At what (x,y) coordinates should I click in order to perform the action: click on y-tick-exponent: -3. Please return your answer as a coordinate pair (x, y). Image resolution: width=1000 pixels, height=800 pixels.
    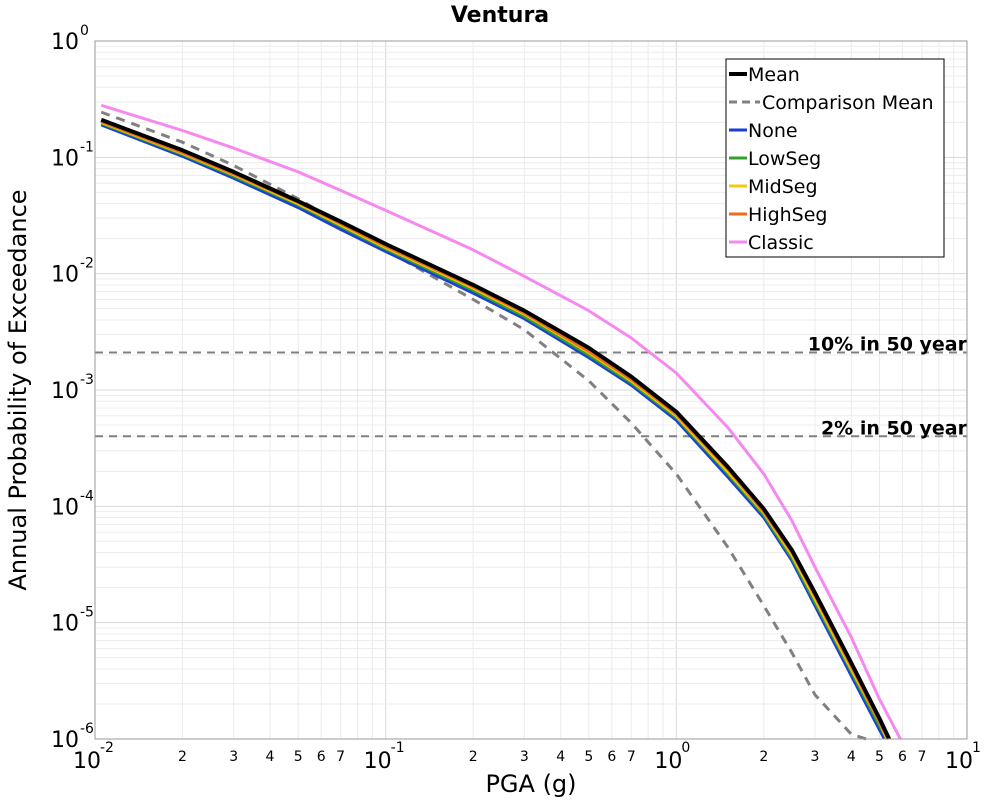
    Looking at the image, I should click on (87, 380).